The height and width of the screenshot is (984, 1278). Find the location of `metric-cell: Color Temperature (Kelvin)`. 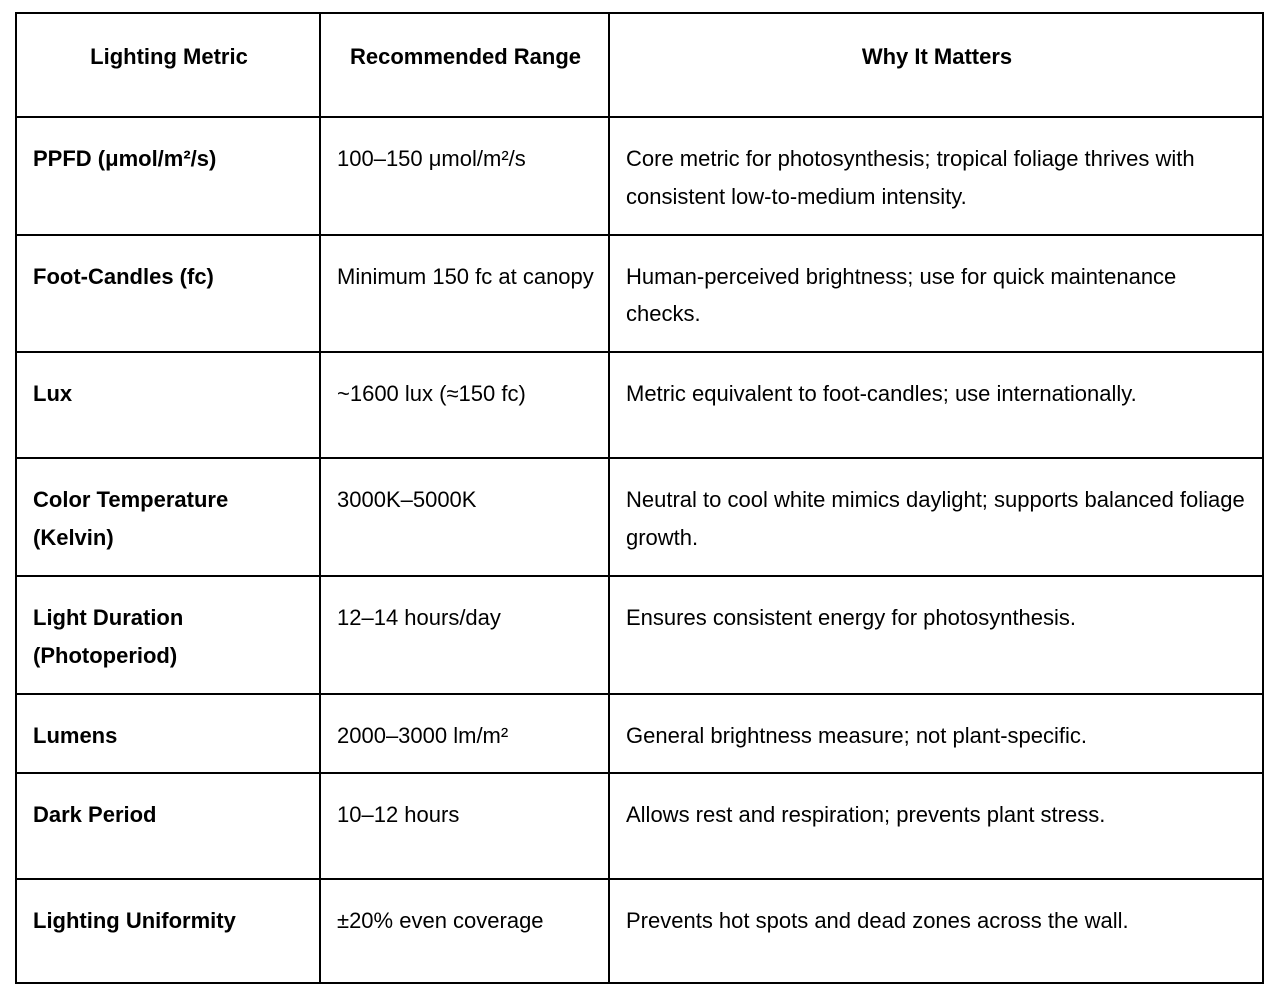

metric-cell: Color Temperature (Kelvin) is located at coordinates (168, 517).